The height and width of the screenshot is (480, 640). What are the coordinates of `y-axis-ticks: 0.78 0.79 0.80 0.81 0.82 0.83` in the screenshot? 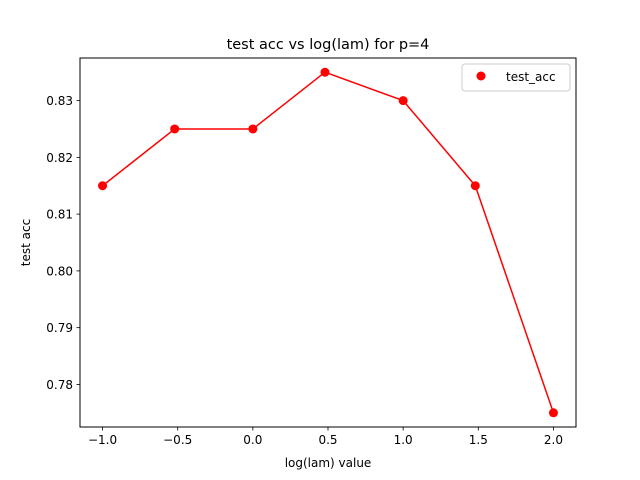 It's located at (63, 243).